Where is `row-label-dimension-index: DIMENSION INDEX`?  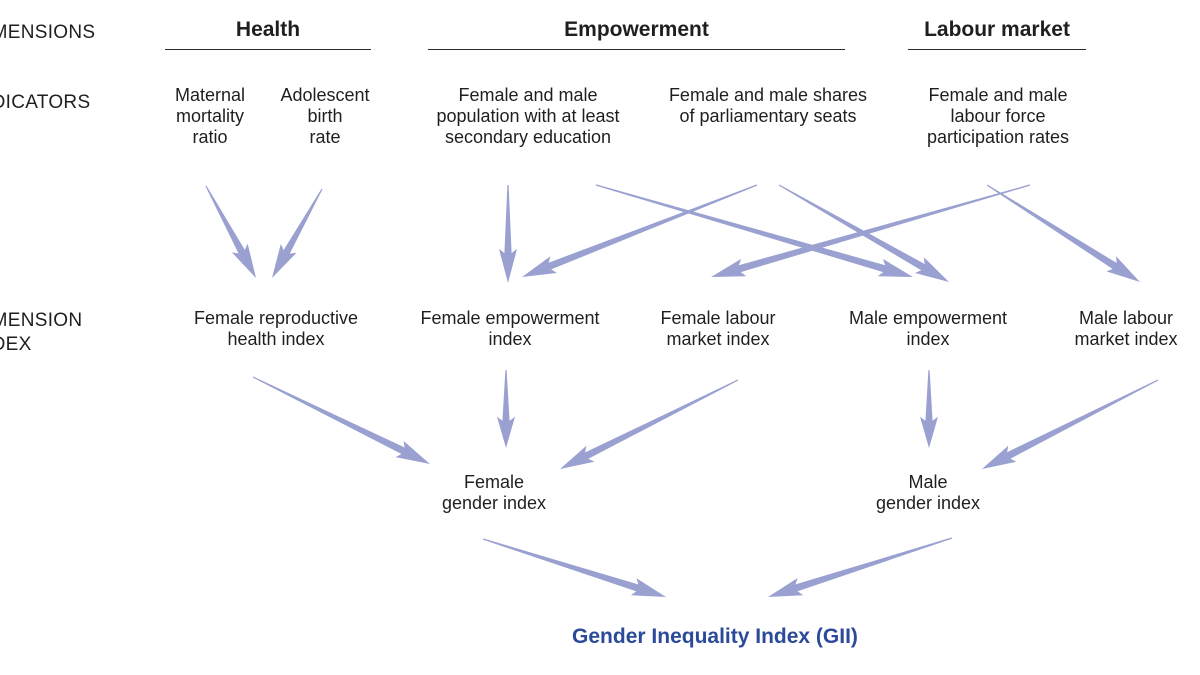
row-label-dimension-index: DIMENSION INDEX is located at coordinates (41, 332).